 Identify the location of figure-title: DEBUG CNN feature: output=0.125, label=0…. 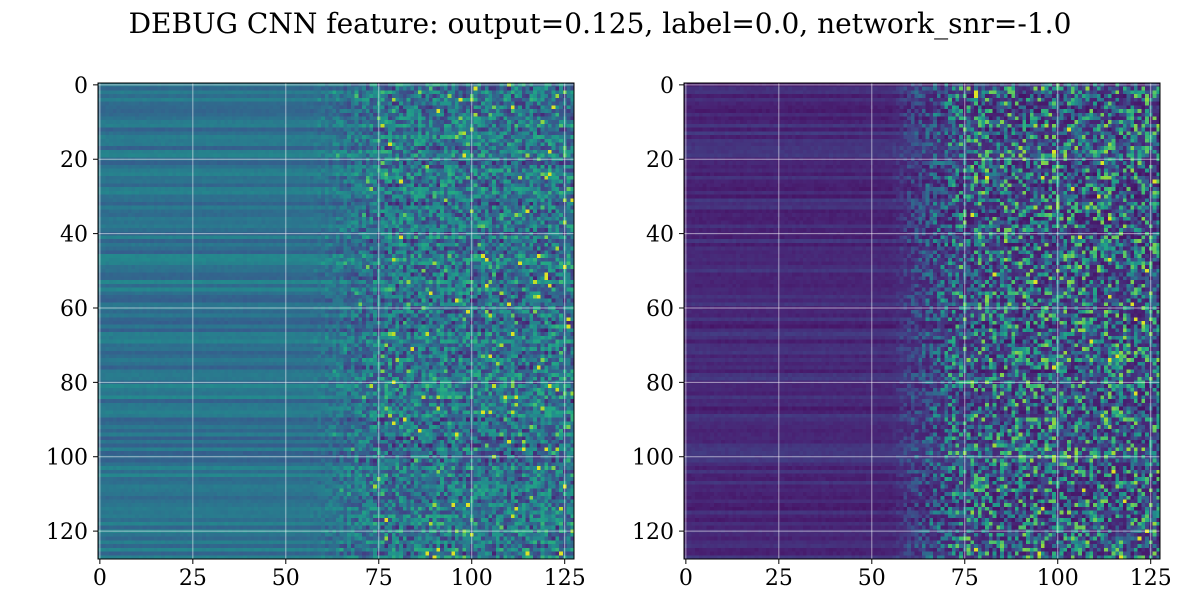
(600, 23).